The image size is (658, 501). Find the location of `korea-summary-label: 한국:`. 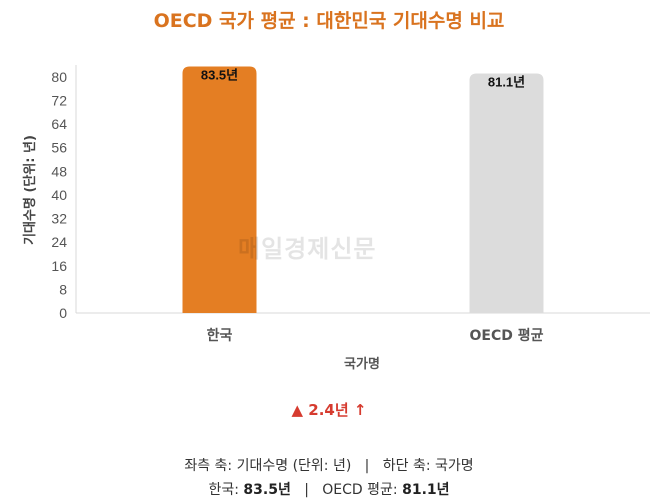

korea-summary-label: 한국: is located at coordinates (223, 490).